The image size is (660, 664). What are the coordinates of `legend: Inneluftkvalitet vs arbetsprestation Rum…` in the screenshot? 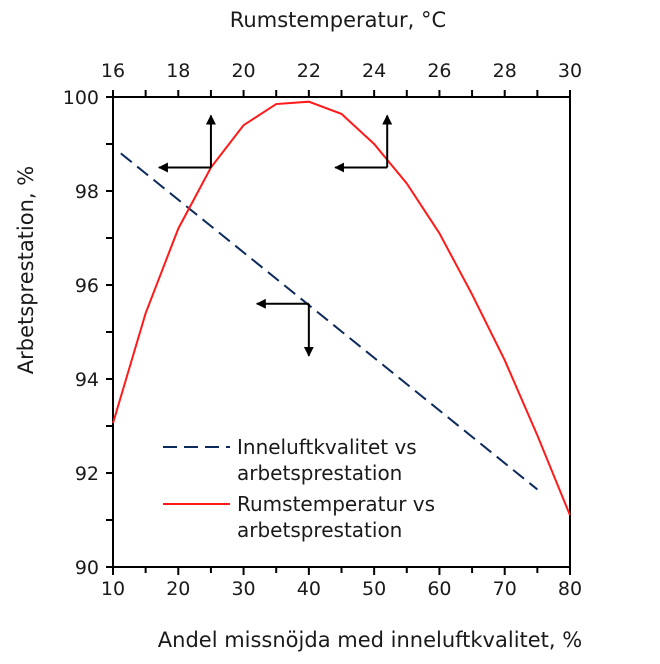 It's located at (299, 488).